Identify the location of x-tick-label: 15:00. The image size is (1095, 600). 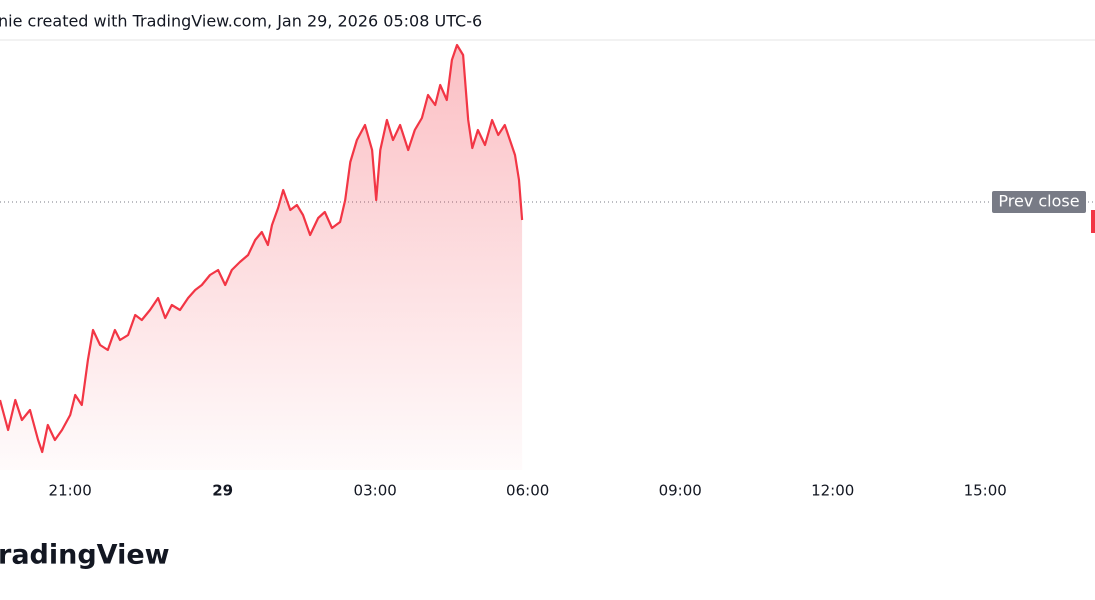
(985, 491).